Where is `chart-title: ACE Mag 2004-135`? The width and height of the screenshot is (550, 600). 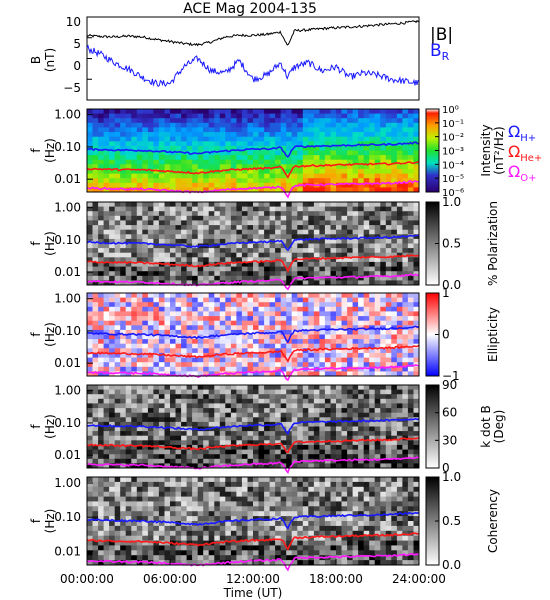
chart-title: ACE Mag 2004-135 is located at coordinates (250, 9).